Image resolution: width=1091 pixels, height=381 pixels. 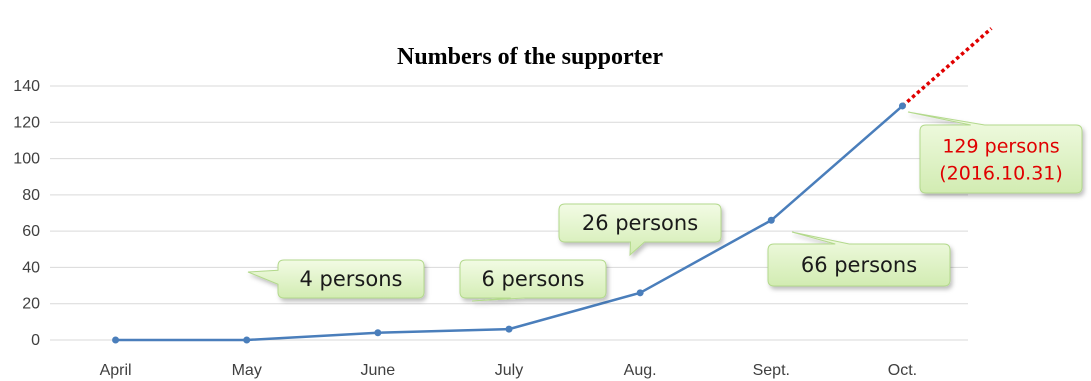 I want to click on callout-july: 6 persons, so click(x=533, y=280).